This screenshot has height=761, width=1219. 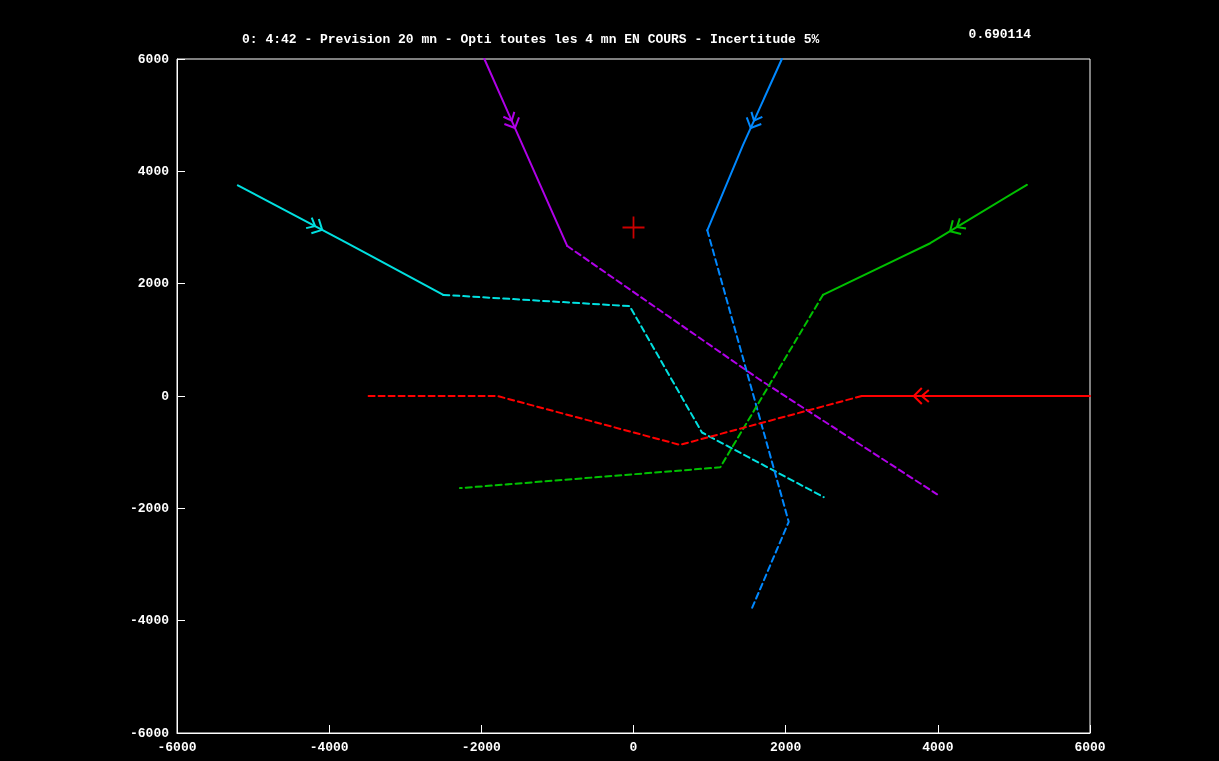 What do you see at coordinates (149, 733) in the screenshot?
I see `y-tick-label: -6000` at bounding box center [149, 733].